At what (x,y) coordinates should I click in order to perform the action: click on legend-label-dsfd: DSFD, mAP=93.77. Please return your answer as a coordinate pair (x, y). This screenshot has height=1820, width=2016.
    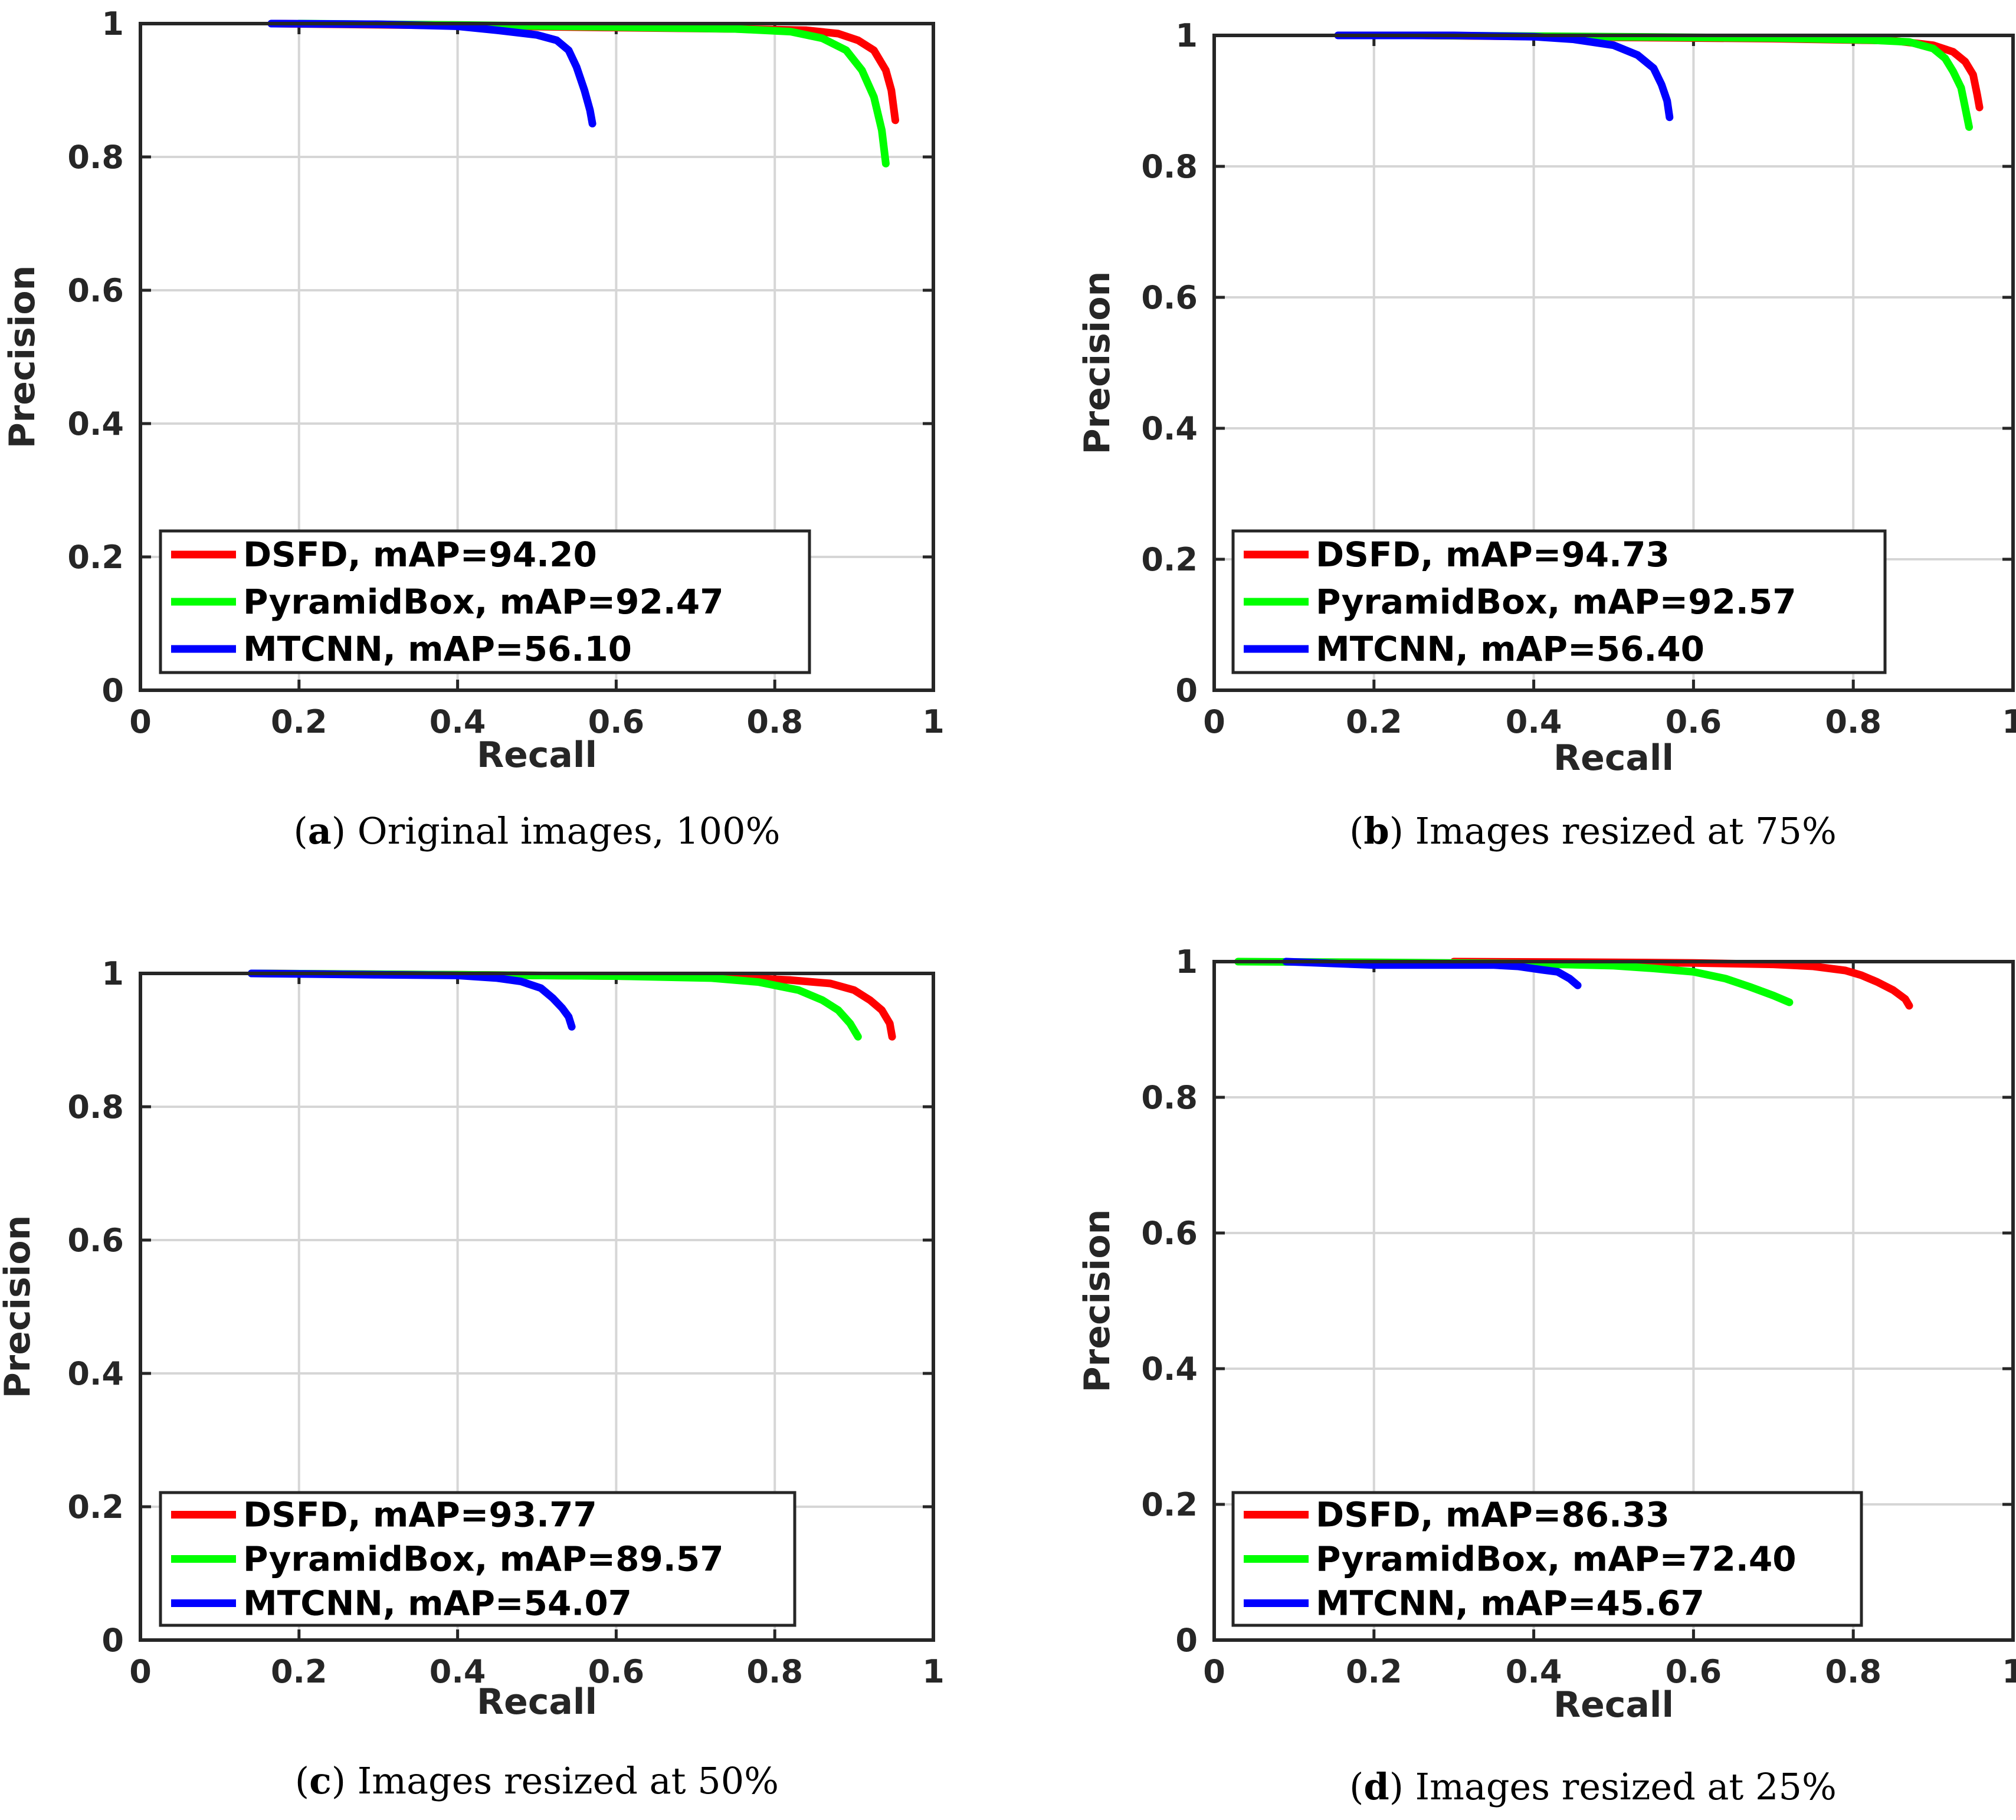
    Looking at the image, I should click on (420, 1515).